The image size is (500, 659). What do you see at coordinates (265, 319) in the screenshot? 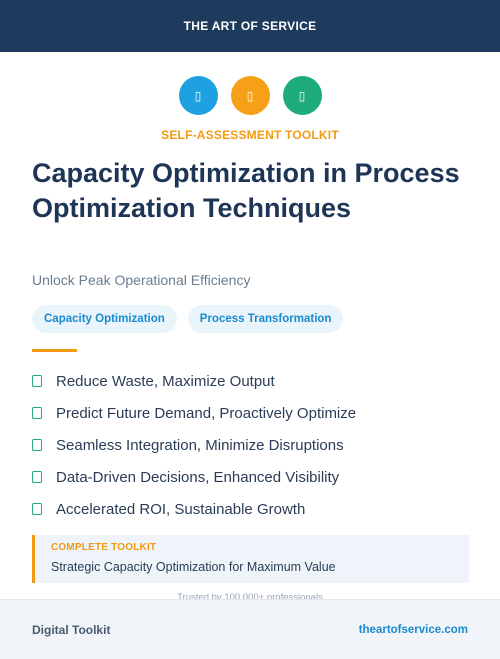
I see `tag-process-transformation: Process Transformation` at bounding box center [265, 319].